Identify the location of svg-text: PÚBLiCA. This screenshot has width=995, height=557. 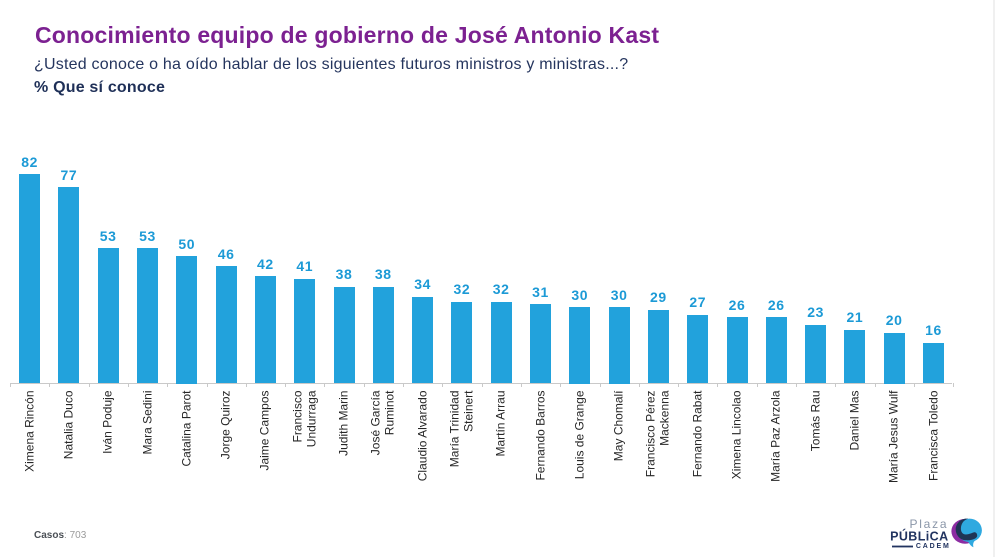
(919, 536).